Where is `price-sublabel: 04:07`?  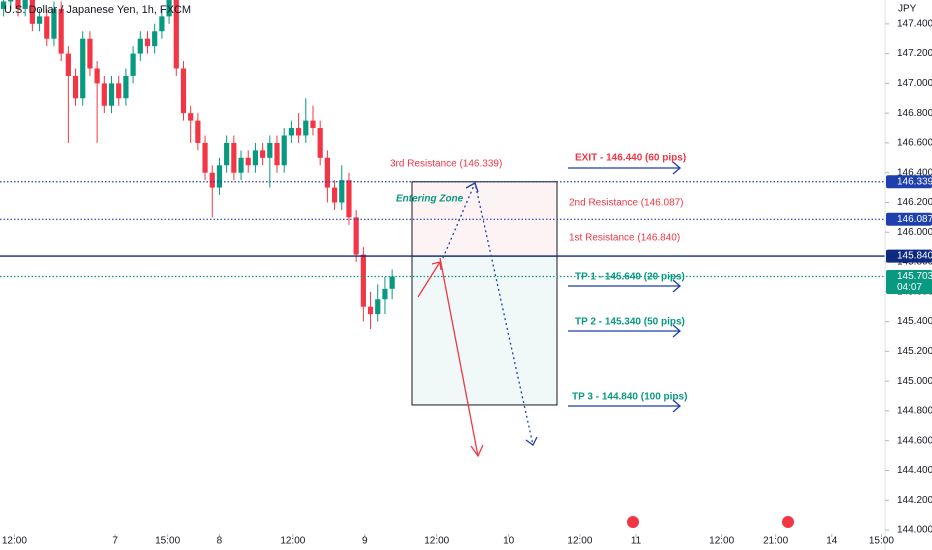 price-sublabel: 04:07 is located at coordinates (909, 287).